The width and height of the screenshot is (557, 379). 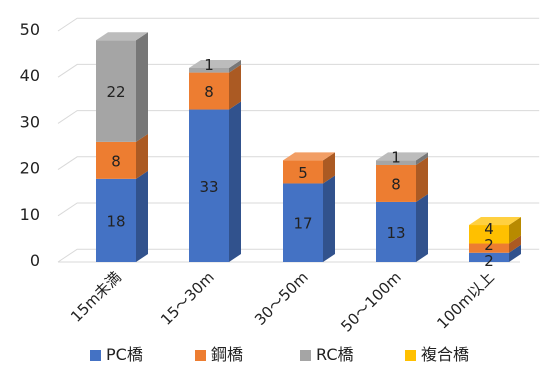 I want to click on legend-item: 複合橋, so click(x=437, y=354).